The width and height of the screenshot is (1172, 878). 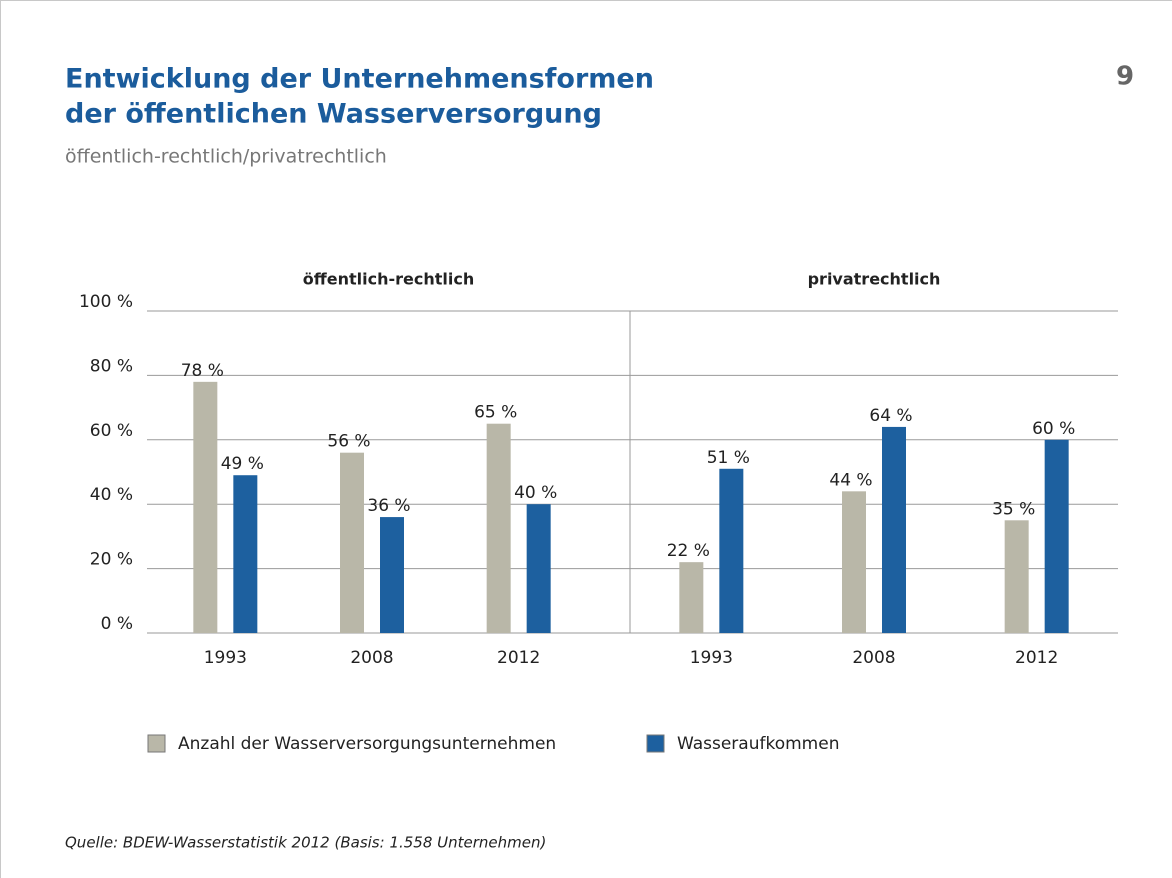 I want to click on title-line: der öffentlichen Wasserversorgung, so click(x=333, y=114).